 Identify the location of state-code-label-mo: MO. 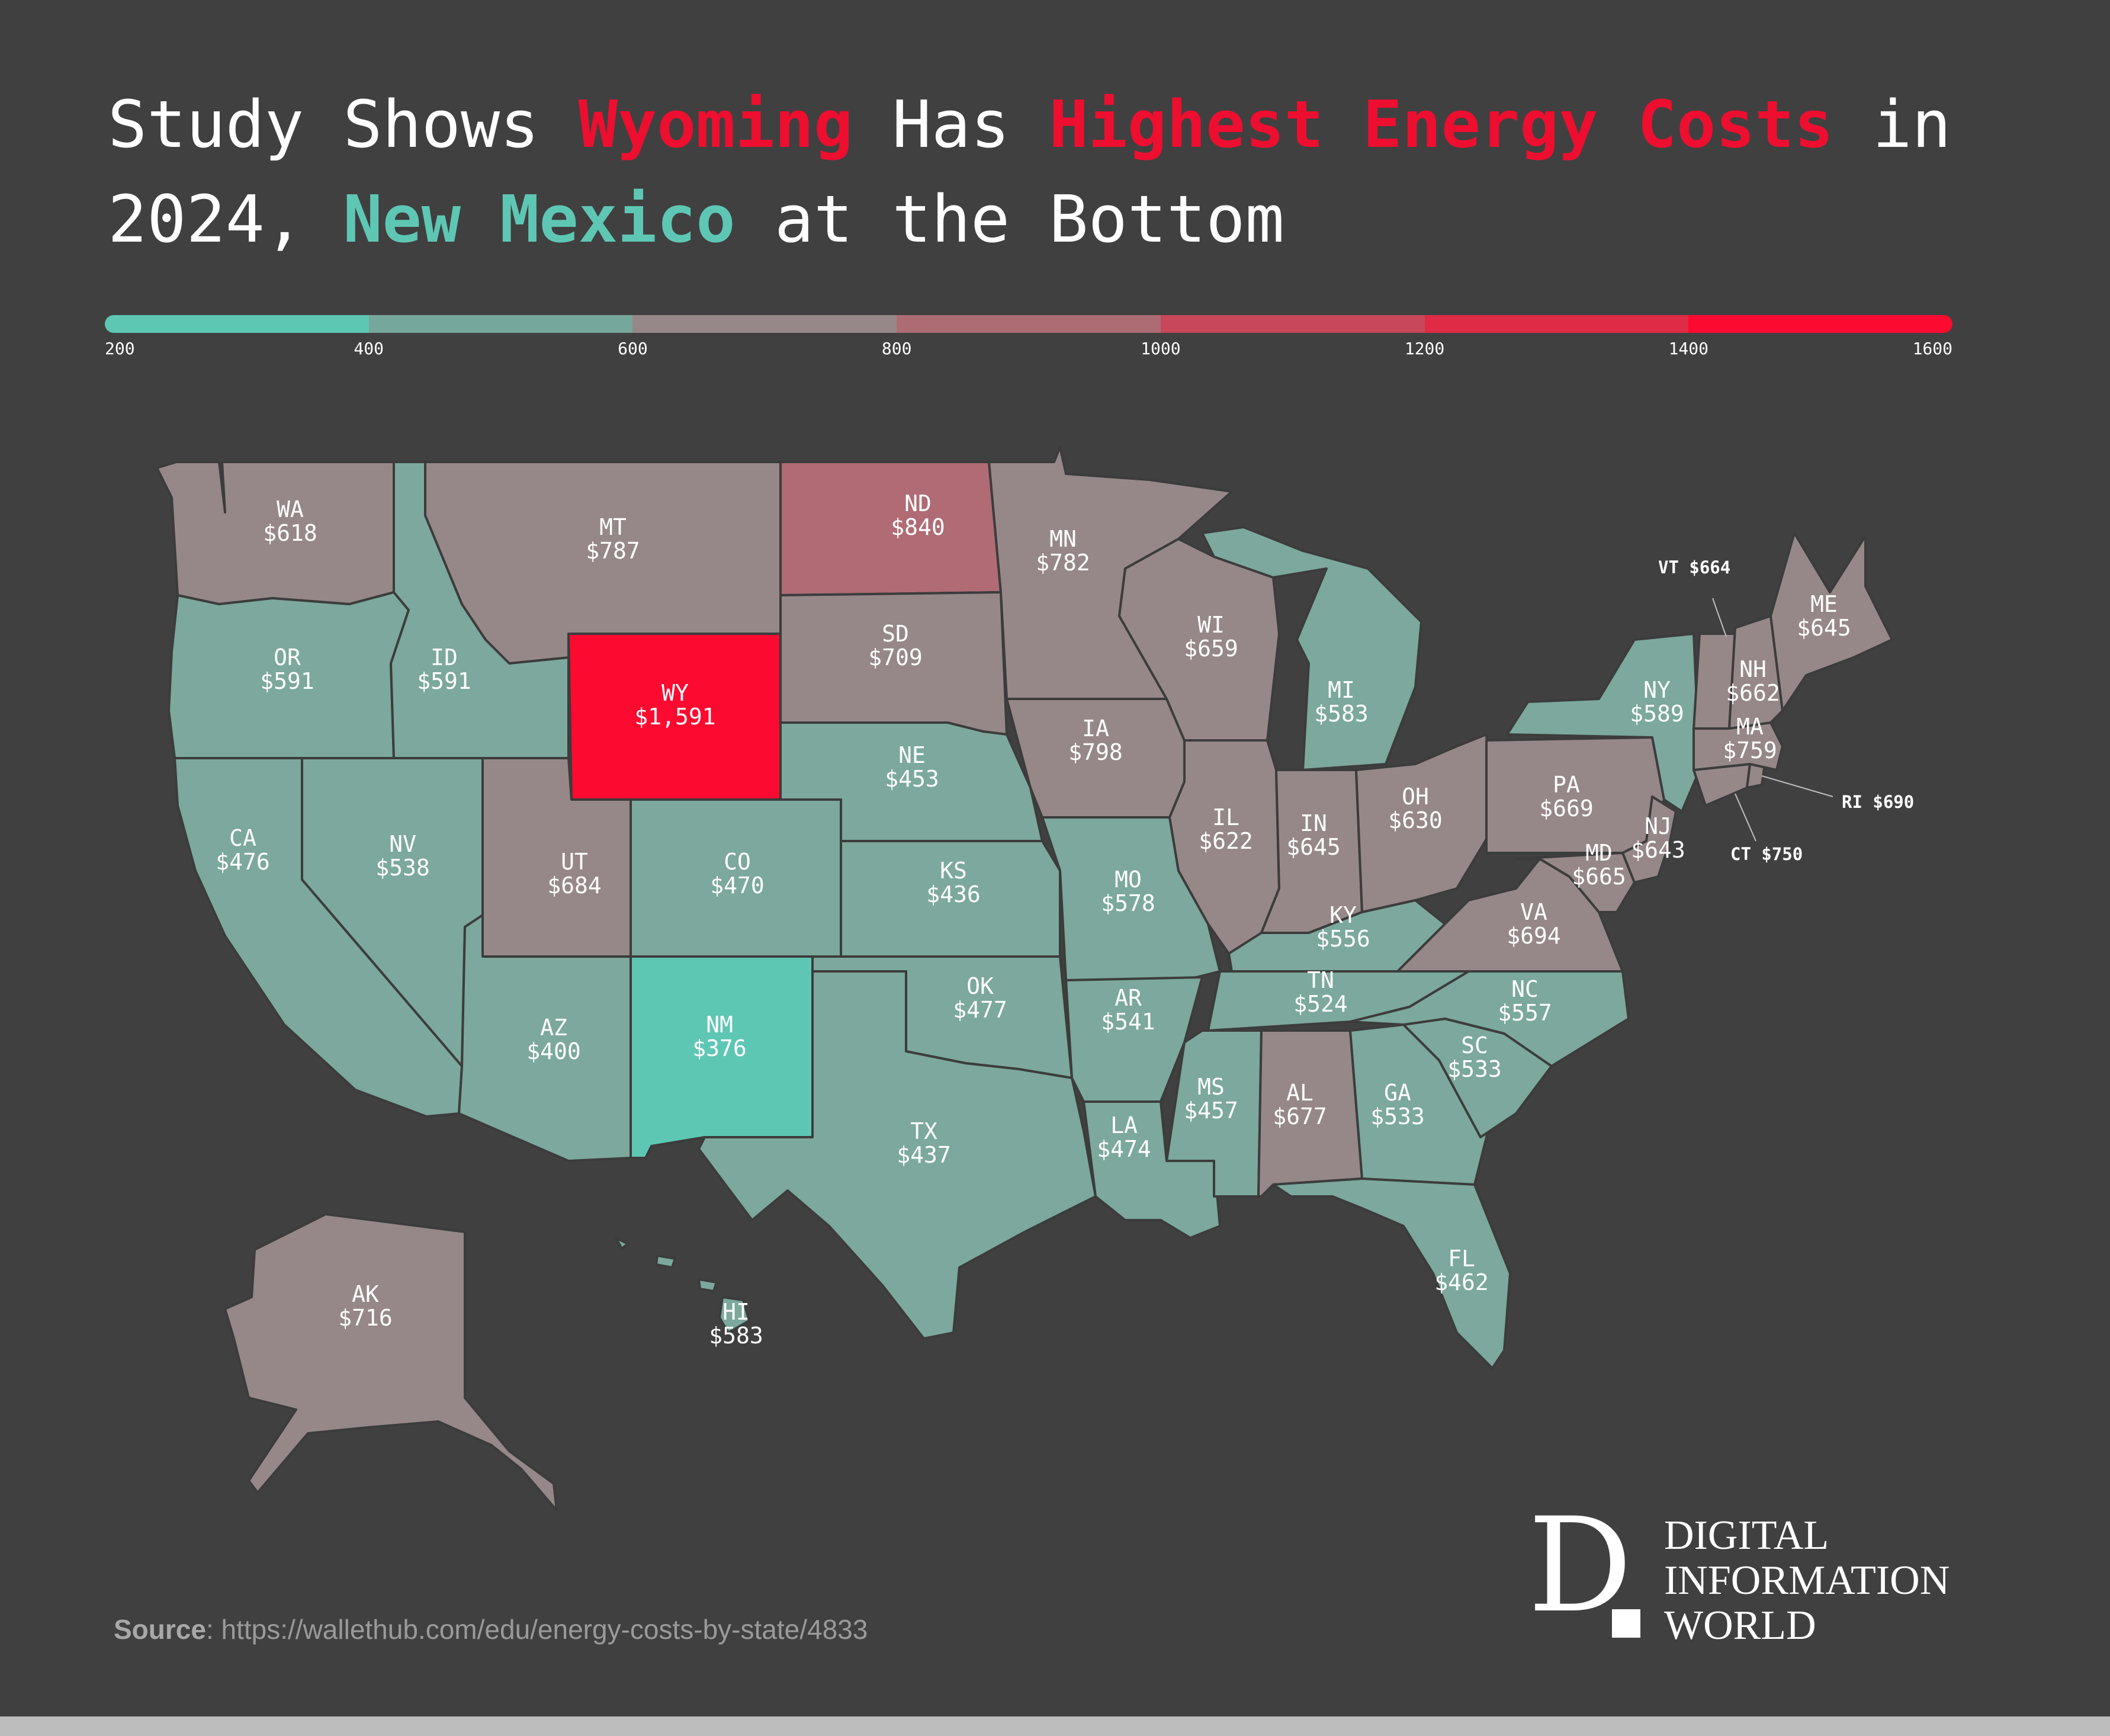
(1128, 880).